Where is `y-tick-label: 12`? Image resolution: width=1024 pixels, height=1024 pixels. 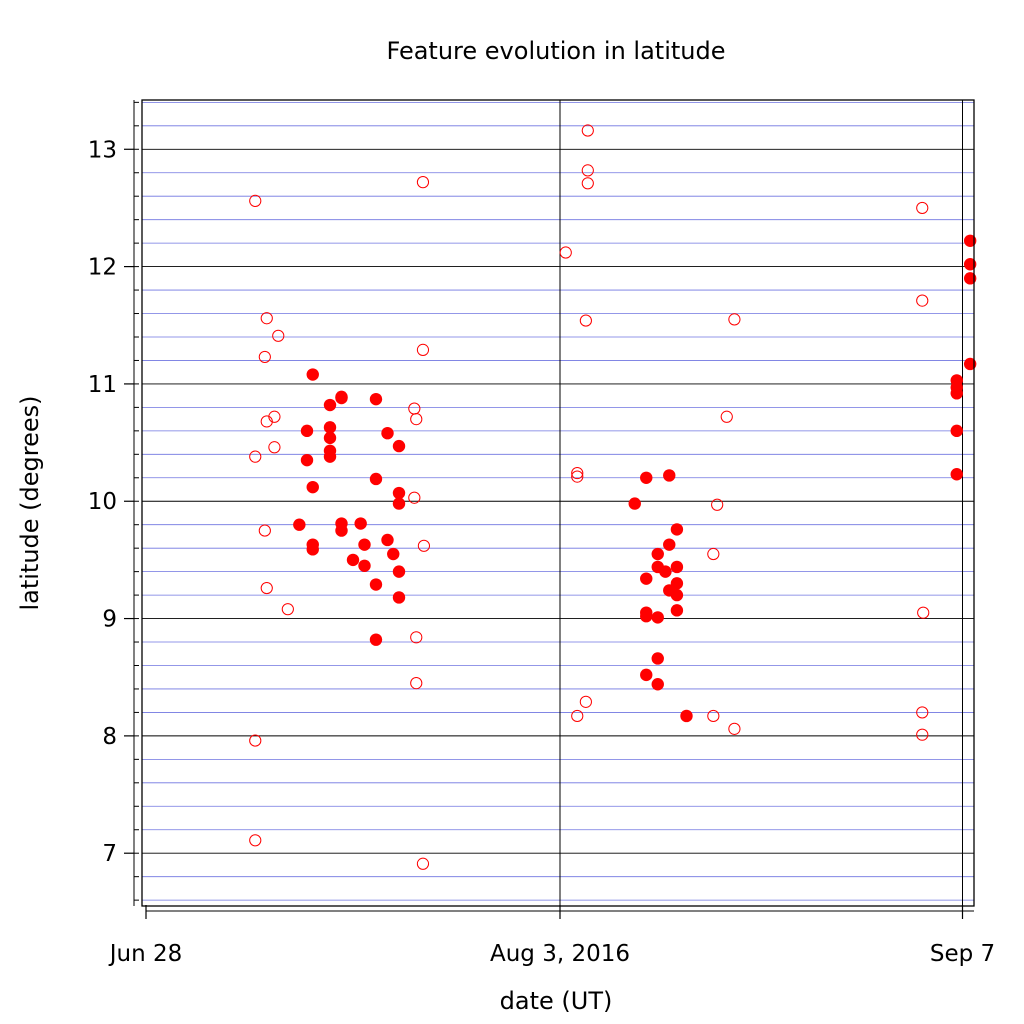 y-tick-label: 12 is located at coordinates (102, 268).